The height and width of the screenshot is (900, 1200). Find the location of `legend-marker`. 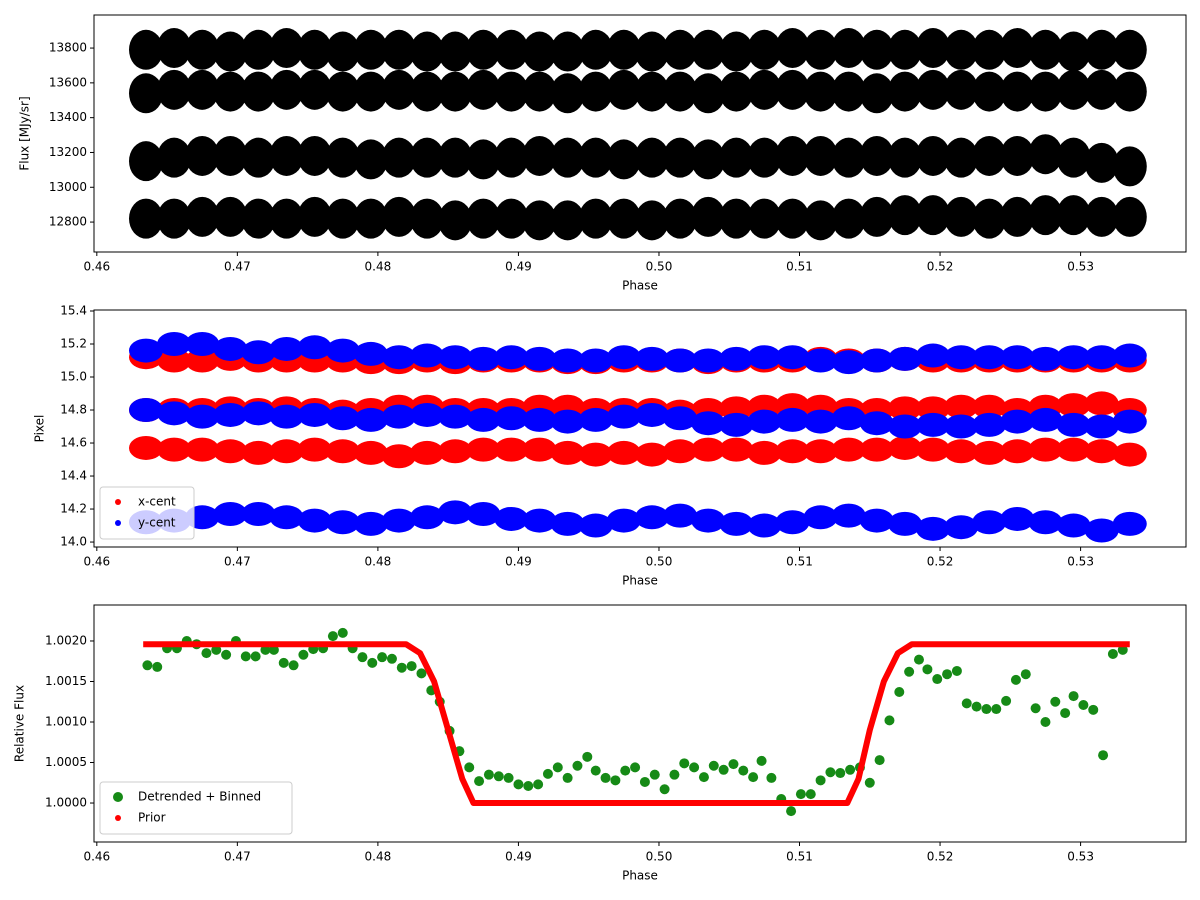

legend-marker is located at coordinates (118, 818).